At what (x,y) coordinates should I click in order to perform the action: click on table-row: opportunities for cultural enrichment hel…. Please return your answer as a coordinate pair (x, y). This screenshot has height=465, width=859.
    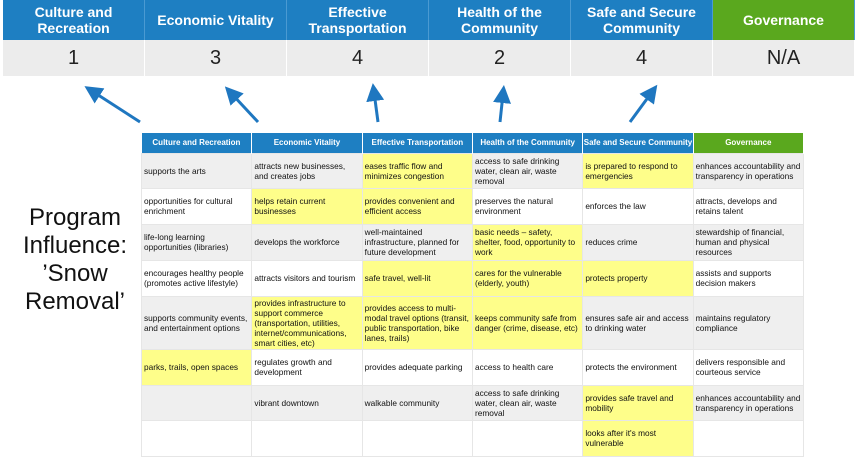
    Looking at the image, I should click on (472, 206).